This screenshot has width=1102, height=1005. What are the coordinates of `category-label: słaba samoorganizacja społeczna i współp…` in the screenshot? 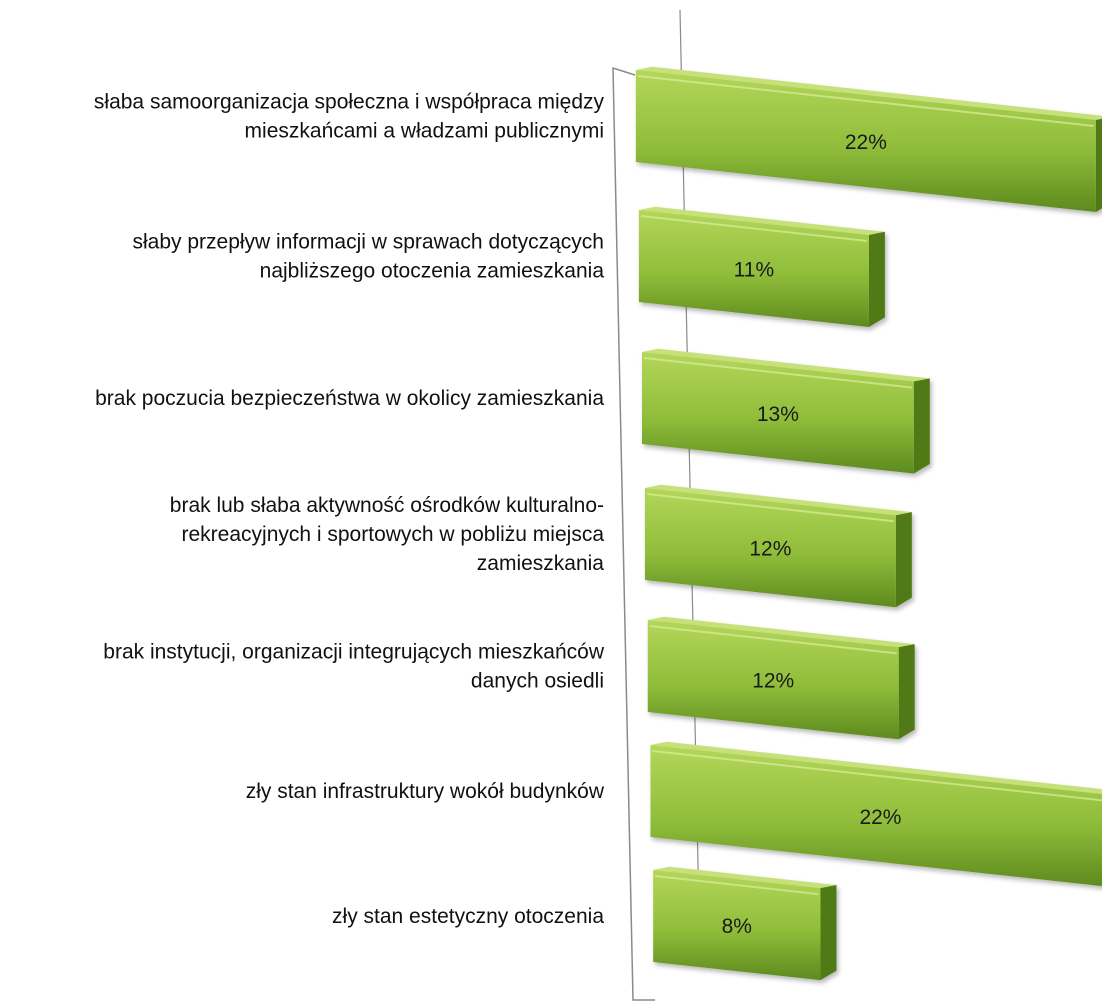 It's located at (349, 117).